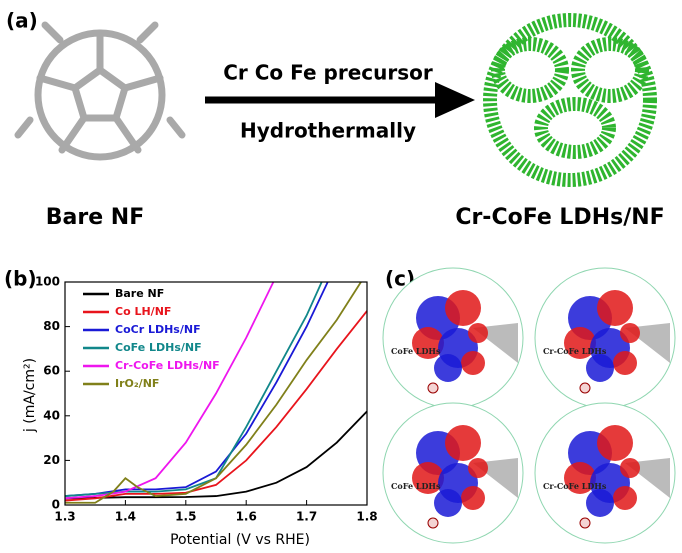  What do you see at coordinates (240, 540) in the screenshot?
I see `x-axis-label: Potential (V vs RHE)` at bounding box center [240, 540].